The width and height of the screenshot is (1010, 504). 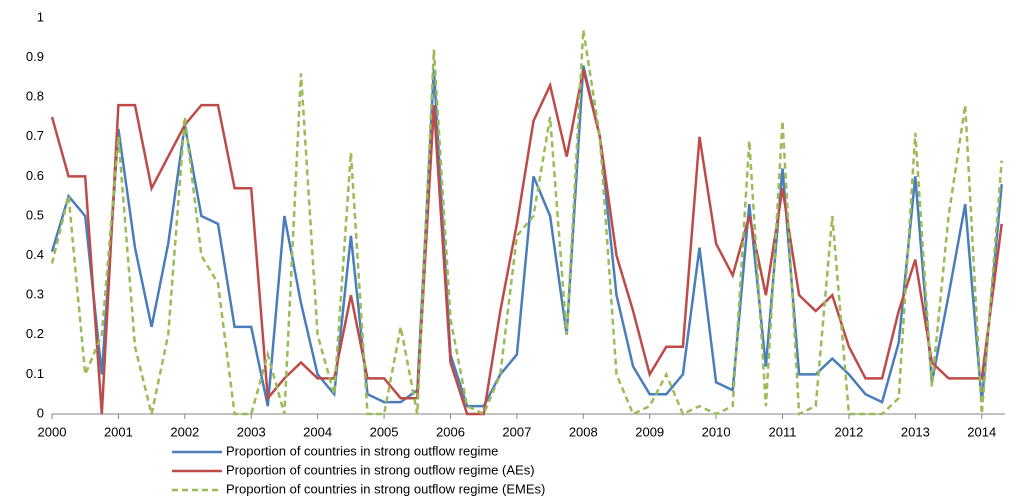 What do you see at coordinates (35, 214) in the screenshot?
I see `y-tick-label: 0.5` at bounding box center [35, 214].